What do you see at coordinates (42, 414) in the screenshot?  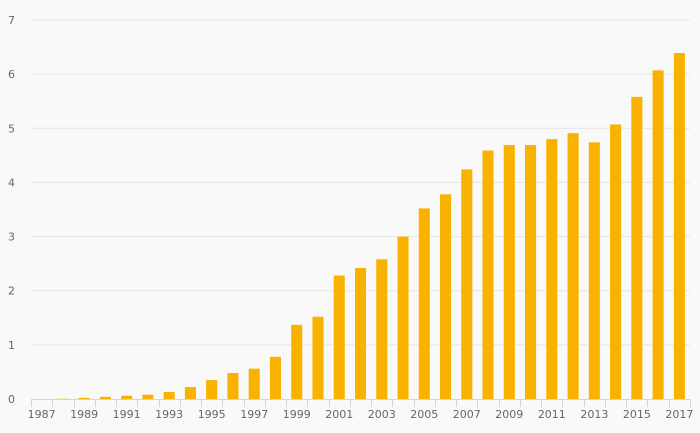 I see `x-tick-label: 1987` at bounding box center [42, 414].